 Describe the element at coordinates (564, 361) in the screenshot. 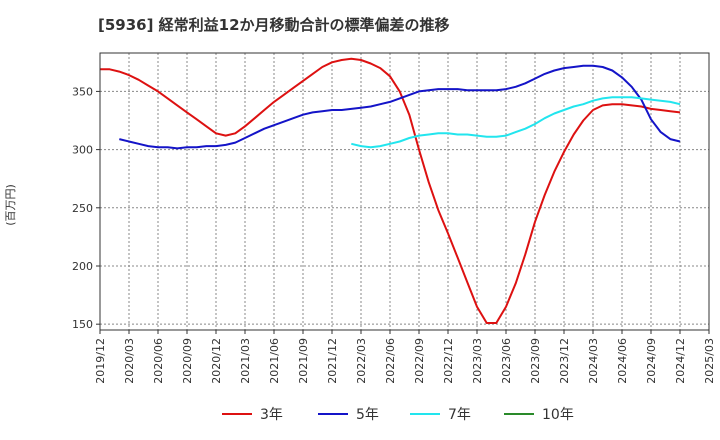

I see `x-tick-label: 2023/12` at that location.